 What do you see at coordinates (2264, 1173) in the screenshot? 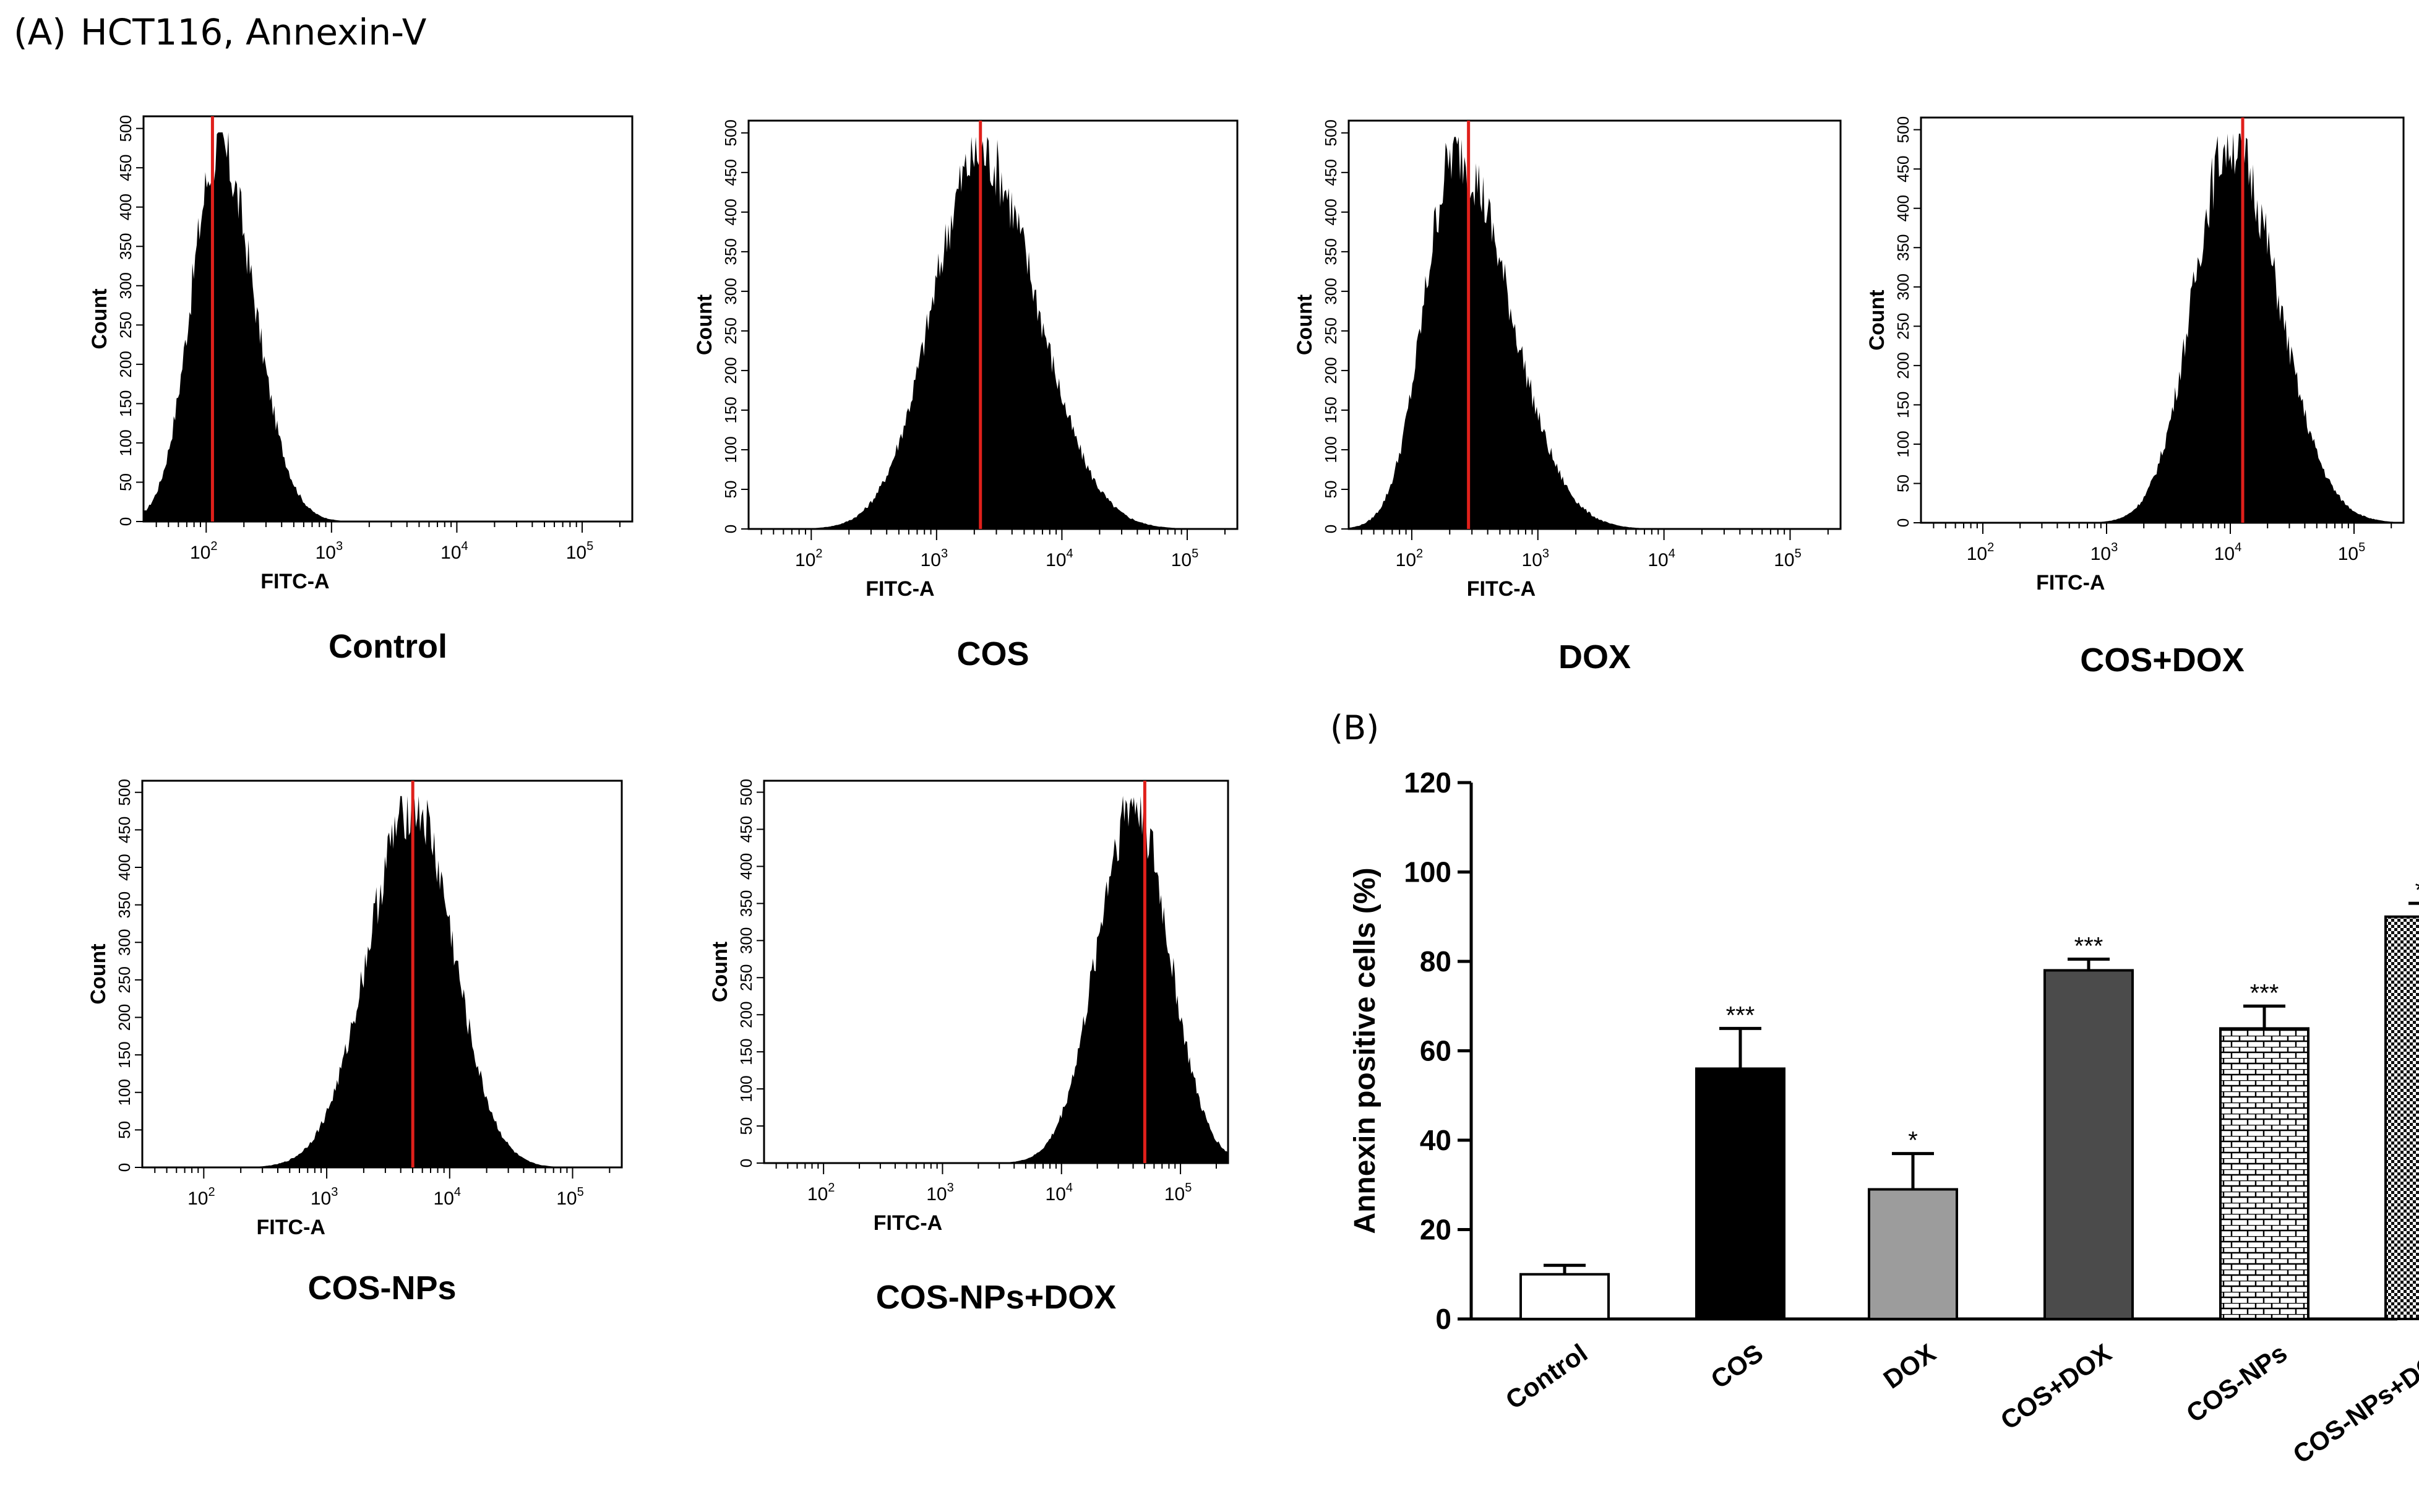
I see `bar-cos-nps` at bounding box center [2264, 1173].